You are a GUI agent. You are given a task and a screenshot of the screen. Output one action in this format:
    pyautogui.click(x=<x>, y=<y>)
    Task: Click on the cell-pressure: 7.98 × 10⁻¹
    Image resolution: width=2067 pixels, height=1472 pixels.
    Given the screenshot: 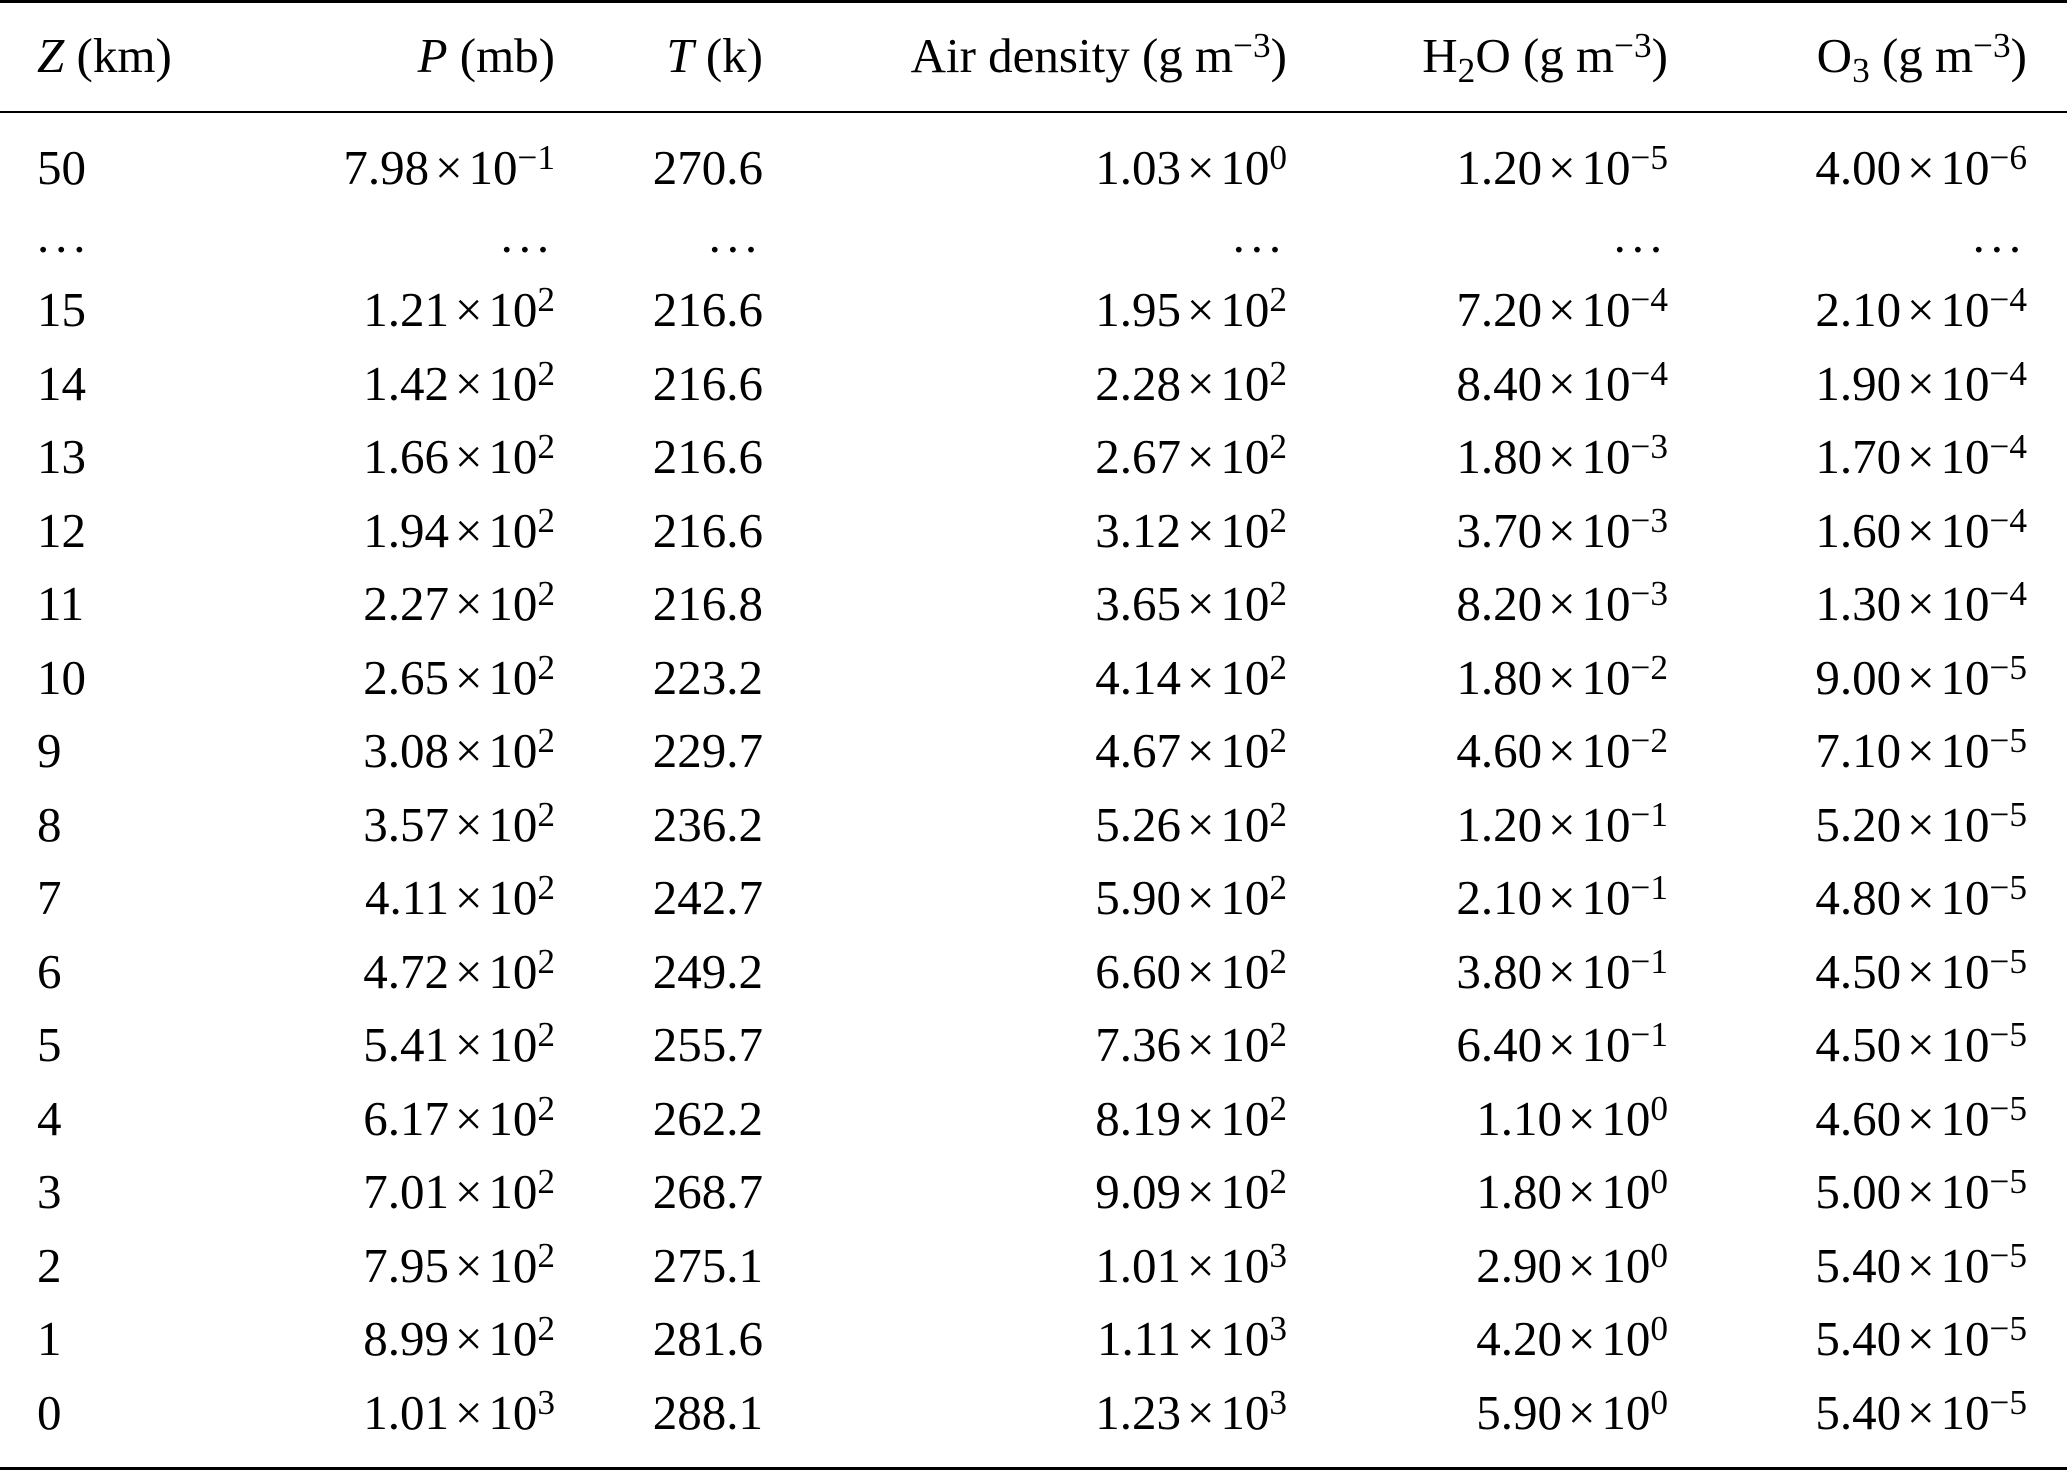 What is the action you would take?
    pyautogui.click(x=449, y=166)
    